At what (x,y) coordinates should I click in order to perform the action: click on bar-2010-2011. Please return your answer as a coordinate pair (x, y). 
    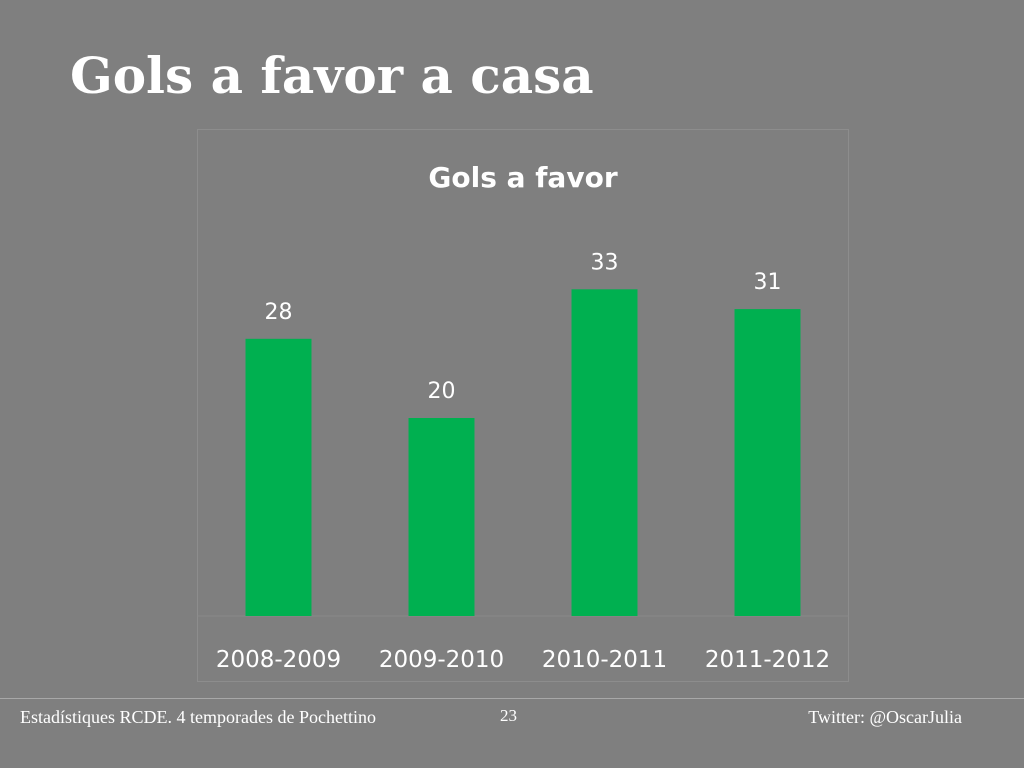
    Looking at the image, I should click on (604, 452).